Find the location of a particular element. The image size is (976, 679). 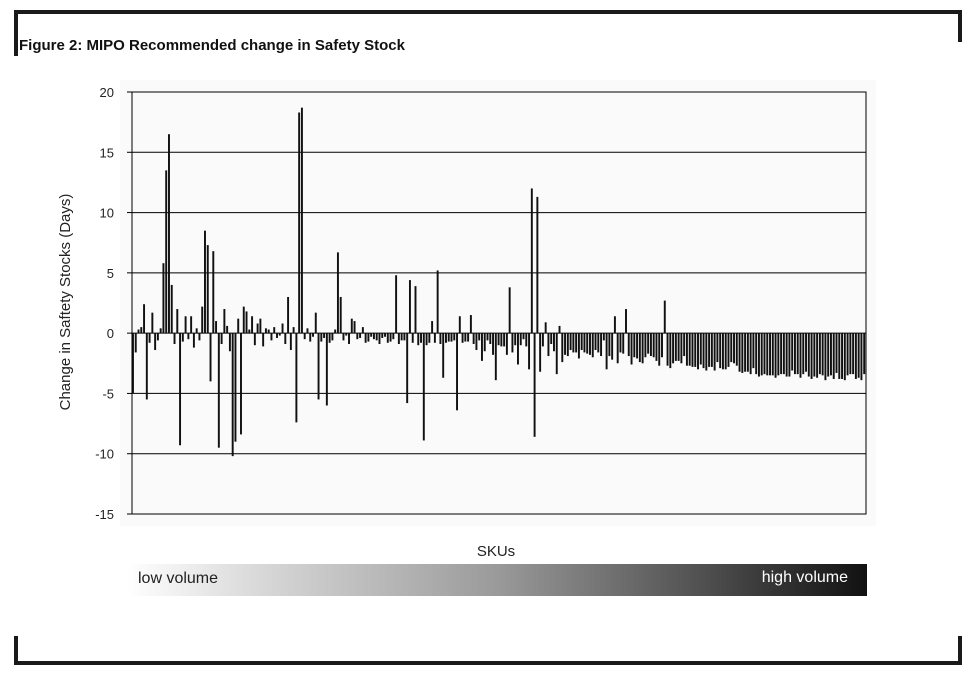

high-volume-label: high volume is located at coordinates (804, 577).